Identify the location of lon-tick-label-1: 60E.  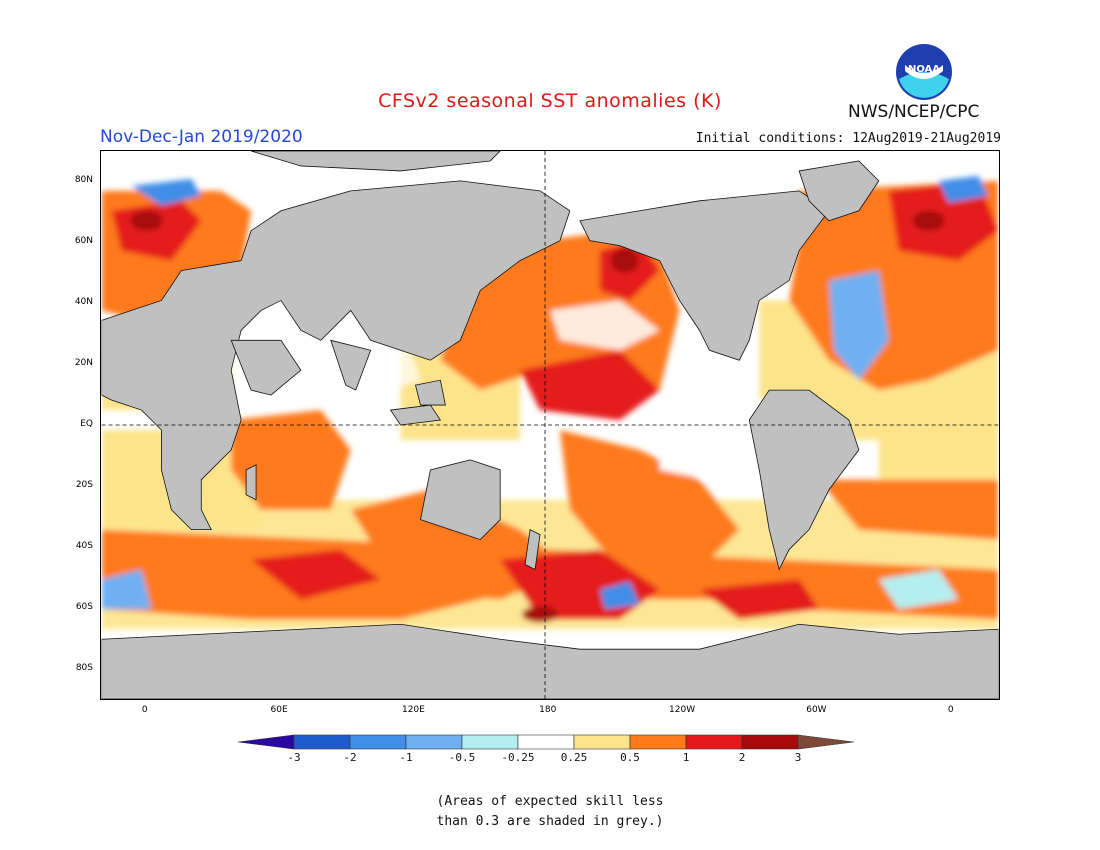
(279, 710).